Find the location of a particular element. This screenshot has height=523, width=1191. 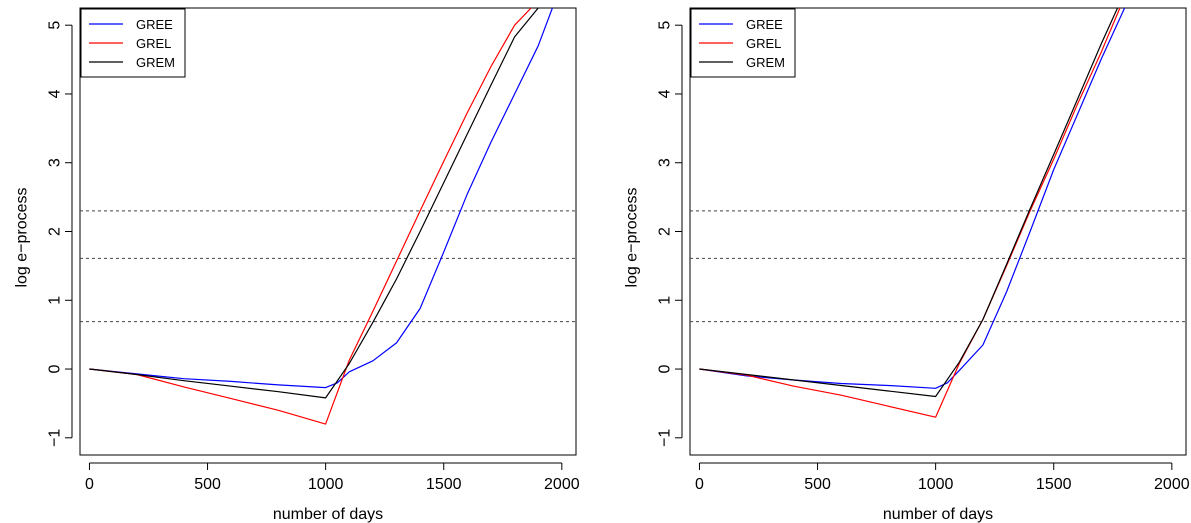

chart1-y-tick-label-4: 3 is located at coordinates (55, 162).